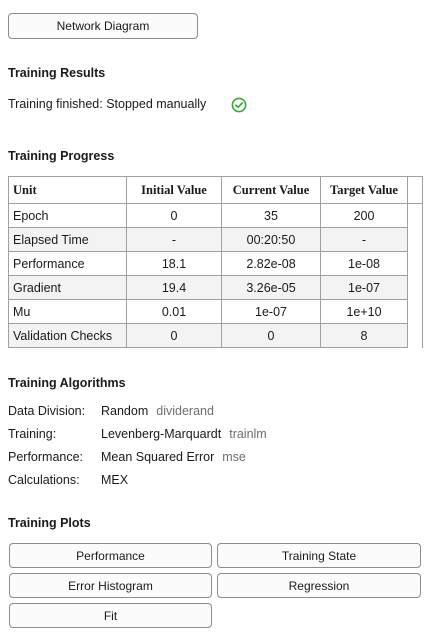 Image resolution: width=432 pixels, height=637 pixels. Describe the element at coordinates (158, 457) in the screenshot. I see `algorithm-value: Mean Squared Error` at that location.